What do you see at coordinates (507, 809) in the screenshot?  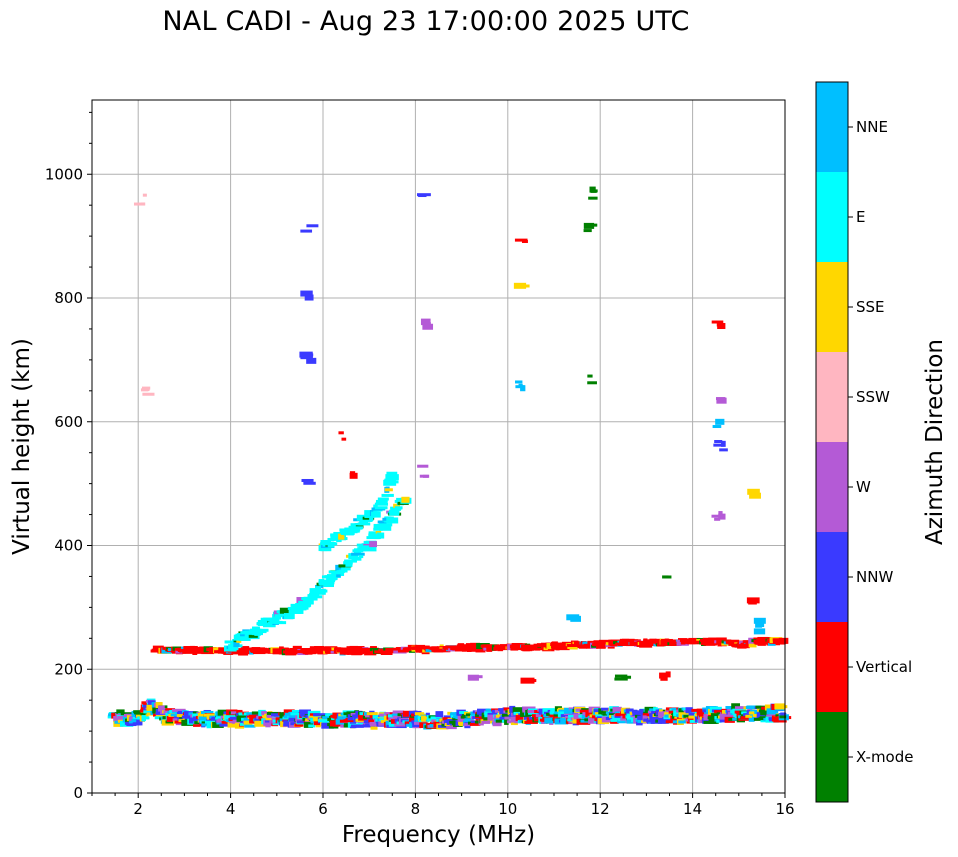 I see `x-tick-label: 10` at bounding box center [507, 809].